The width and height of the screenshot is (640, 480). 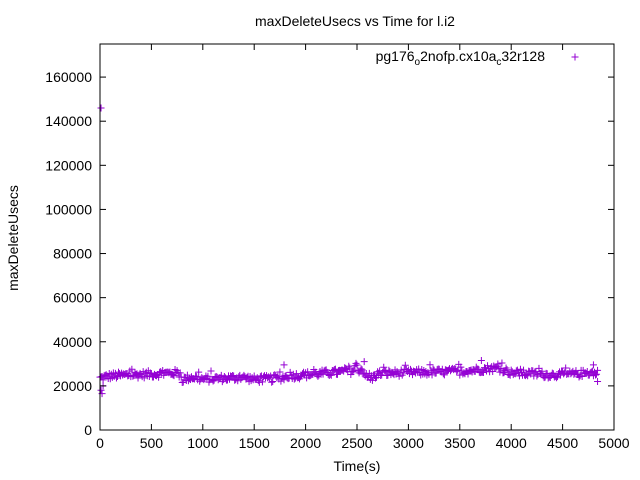 What do you see at coordinates (511, 443) in the screenshot?
I see `x-tick-label: 4000` at bounding box center [511, 443].